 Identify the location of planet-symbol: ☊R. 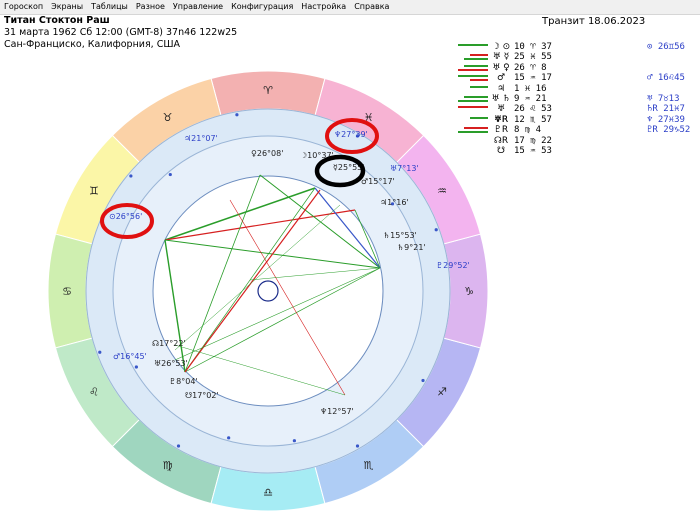
(501, 140).